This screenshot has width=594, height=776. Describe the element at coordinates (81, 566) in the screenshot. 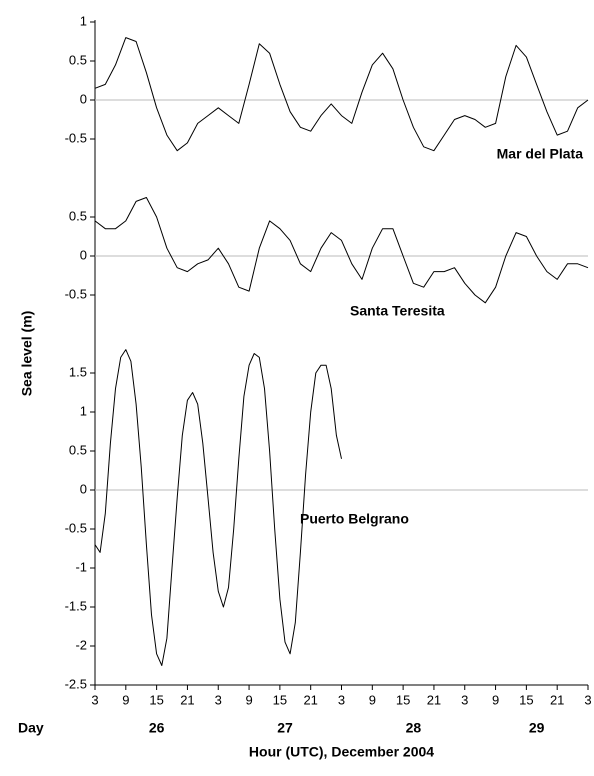

I see `y-tick-label: -1` at that location.